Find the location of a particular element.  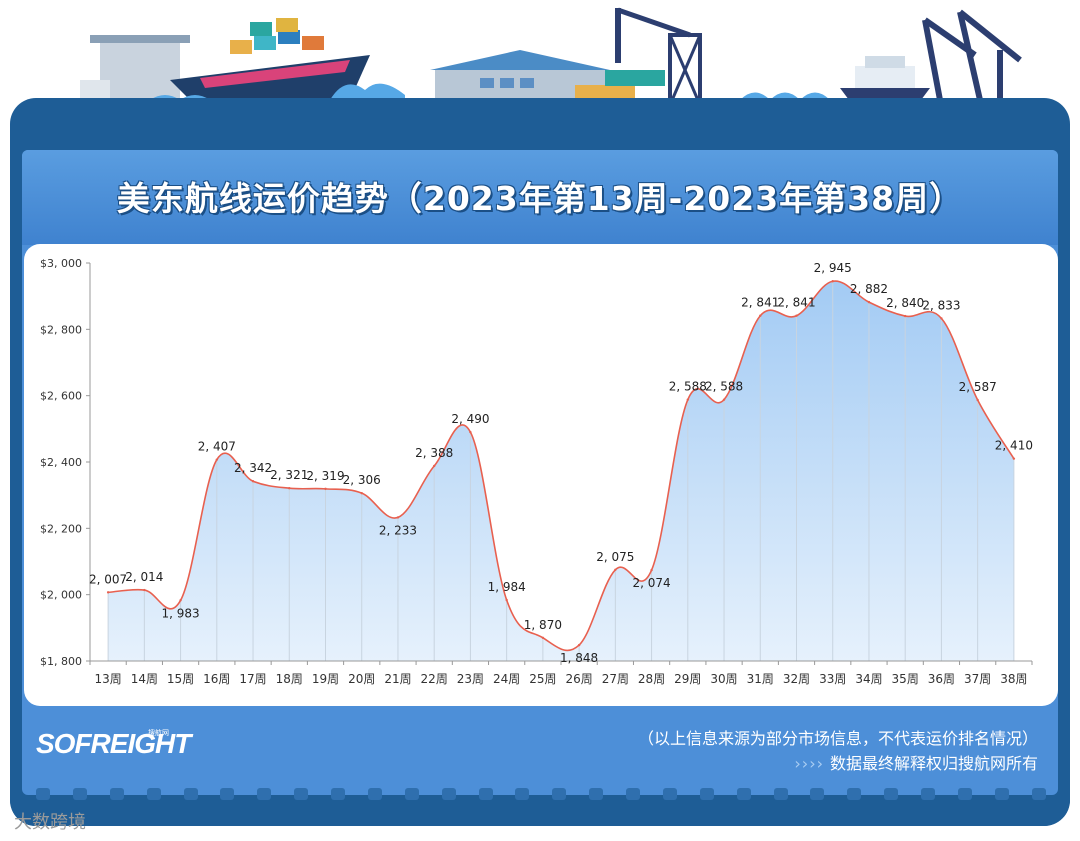

y-tick-label: $3, 000 is located at coordinates (61, 263).